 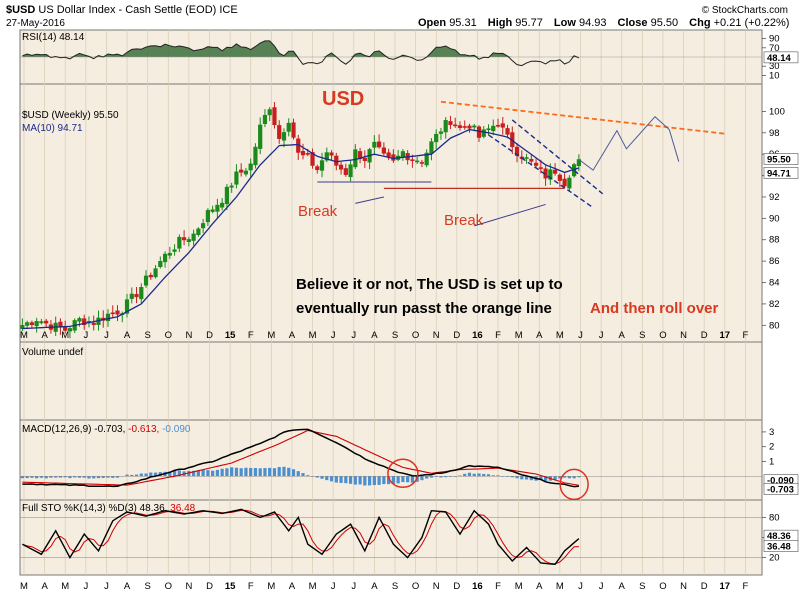 I want to click on rsi-last-label-box, so click(x=781, y=57).